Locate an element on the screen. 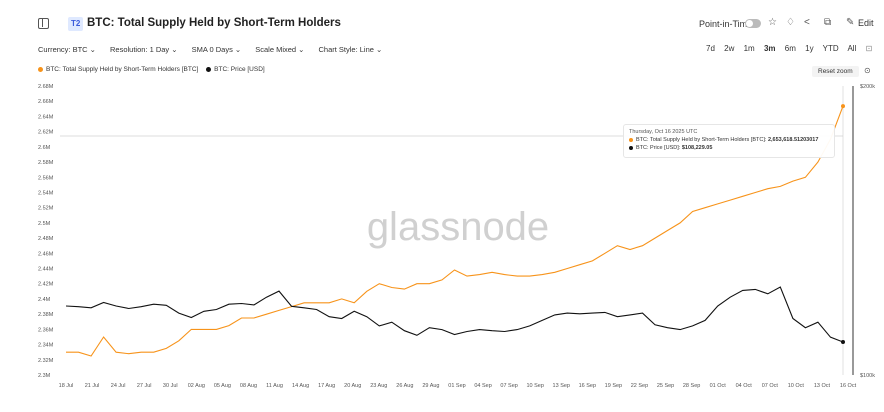 This screenshot has width=884, height=412. sma-select: SMA 0 Days is located at coordinates (212, 49).